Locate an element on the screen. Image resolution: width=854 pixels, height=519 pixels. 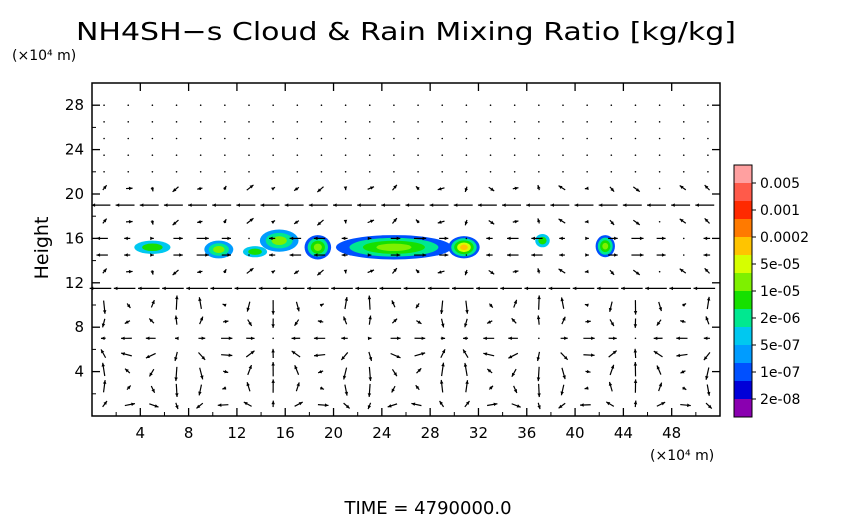
colorbar-label: 0.0002 is located at coordinates (784, 238).